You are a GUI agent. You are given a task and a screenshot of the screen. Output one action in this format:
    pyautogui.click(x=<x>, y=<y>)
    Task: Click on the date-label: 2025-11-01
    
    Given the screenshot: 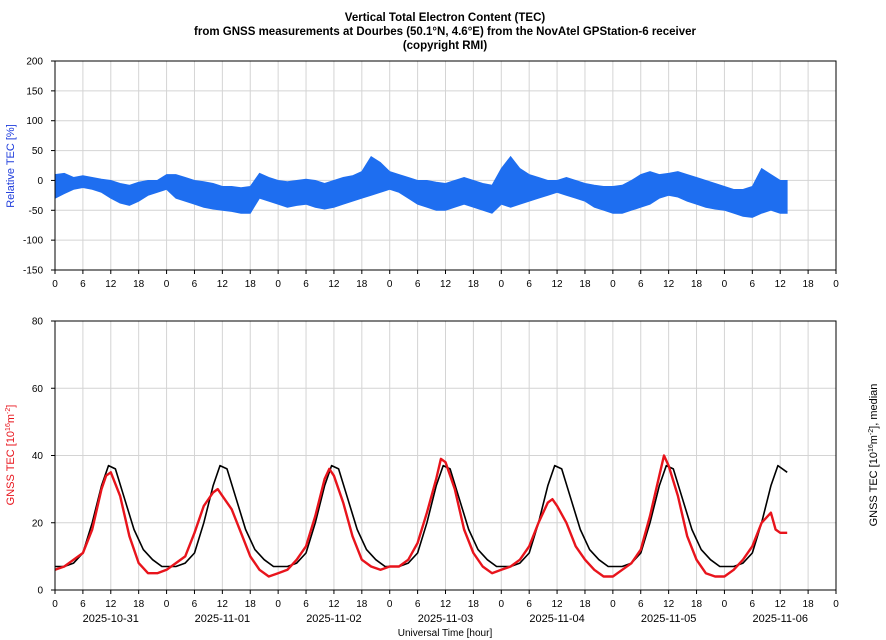 What is the action you would take?
    pyautogui.click(x=222, y=619)
    